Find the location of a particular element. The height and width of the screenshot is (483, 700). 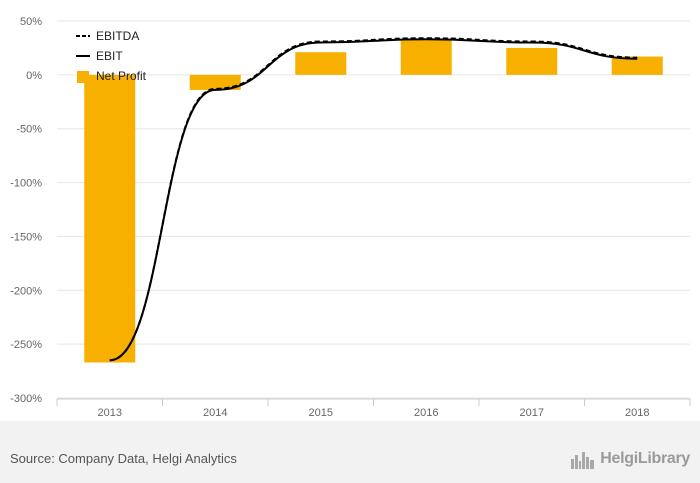

x-tick-label: 2014 is located at coordinates (215, 413).